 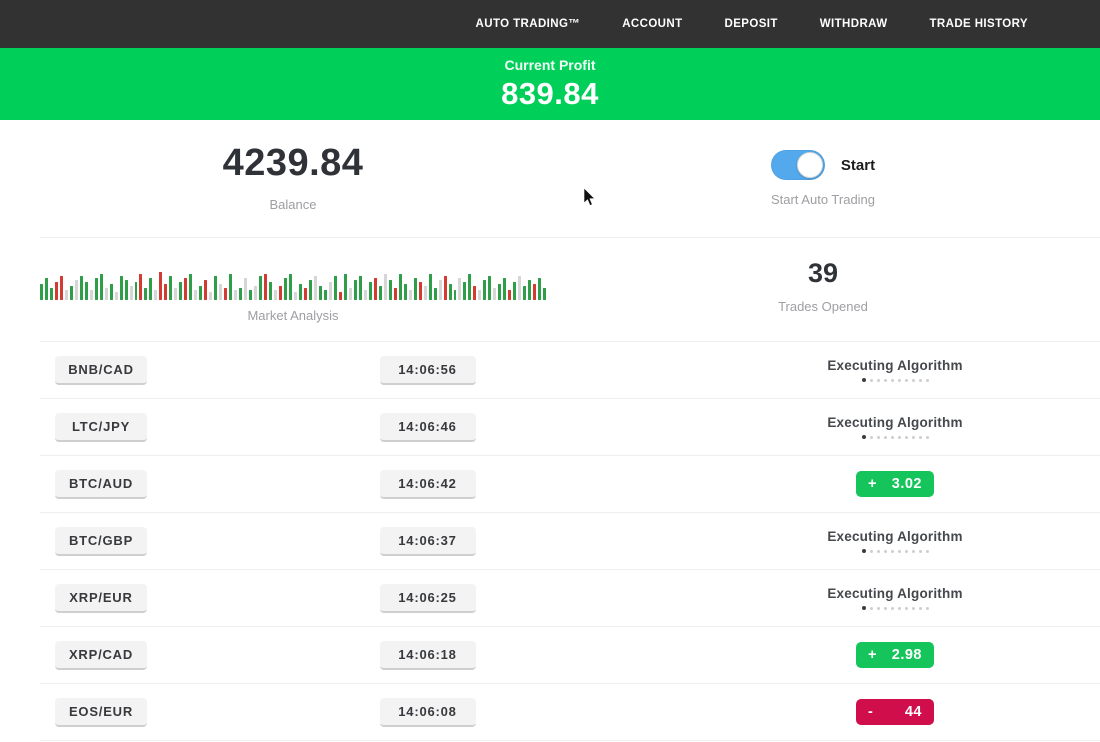 I want to click on nav-item-account: ACCOUNT, so click(x=652, y=24).